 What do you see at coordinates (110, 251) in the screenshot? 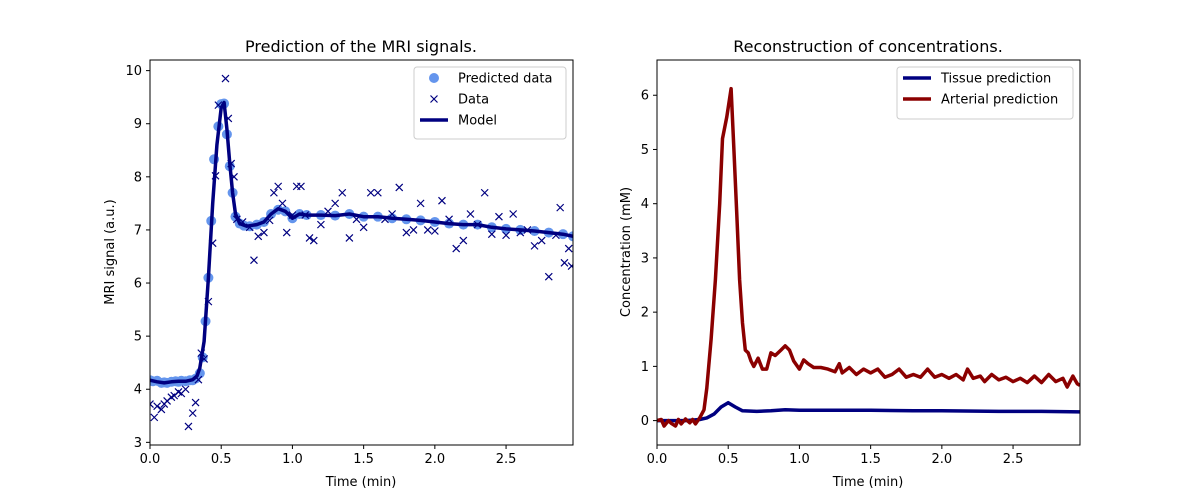
I see `y-axis-label: MRI signal (a.u.)` at bounding box center [110, 251].